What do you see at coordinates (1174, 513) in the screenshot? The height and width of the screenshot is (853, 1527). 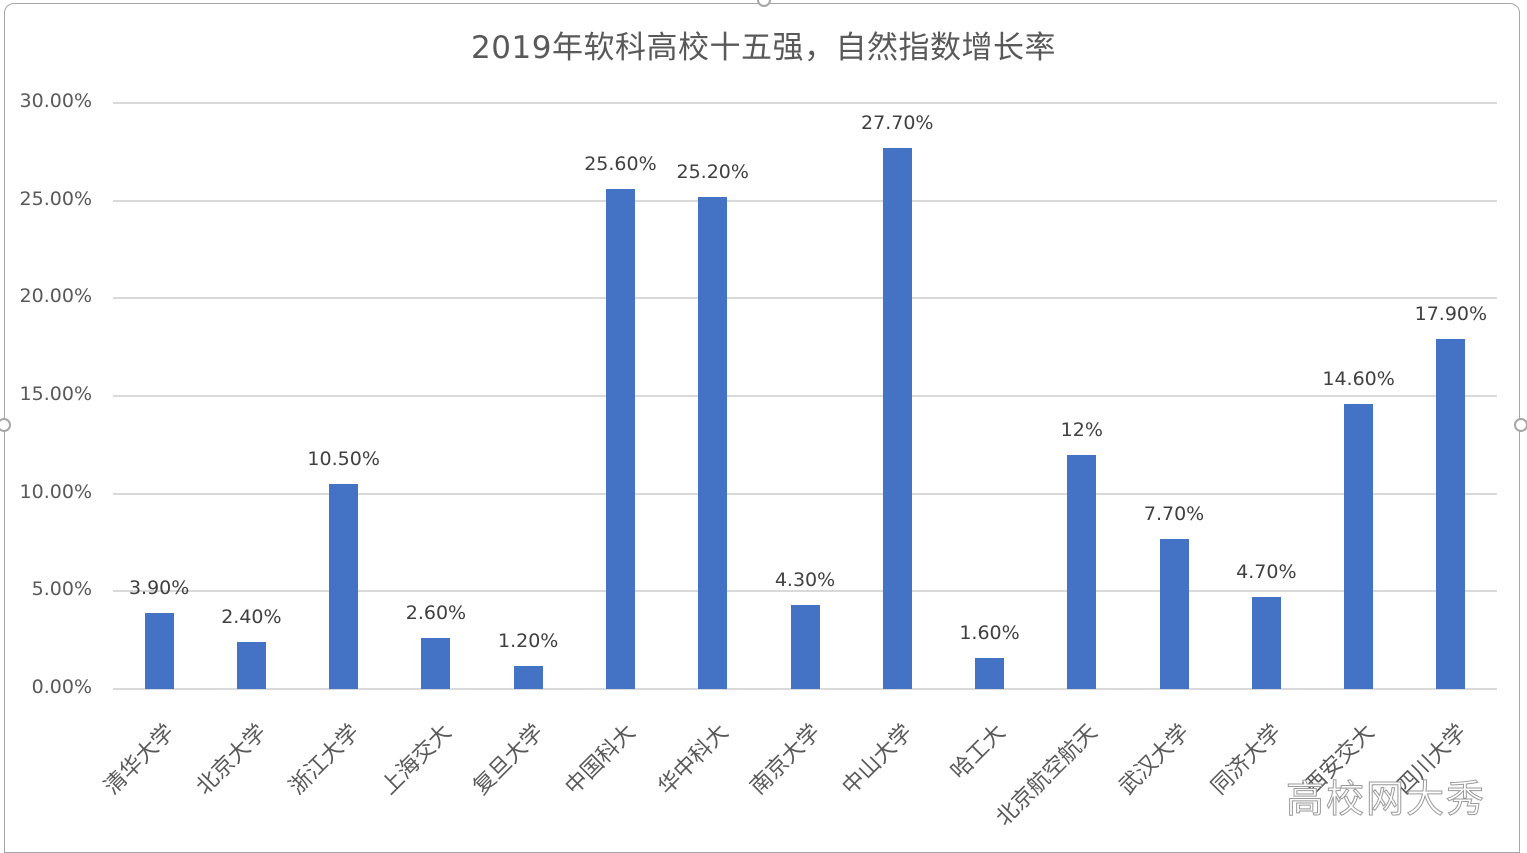 I see `data-label: 7.70%` at bounding box center [1174, 513].